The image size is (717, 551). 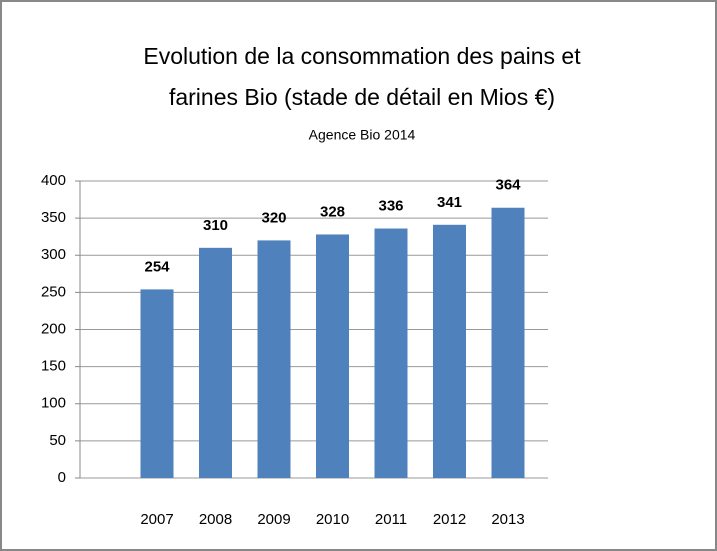 I want to click on y-tick-label: 250, so click(x=53, y=291).